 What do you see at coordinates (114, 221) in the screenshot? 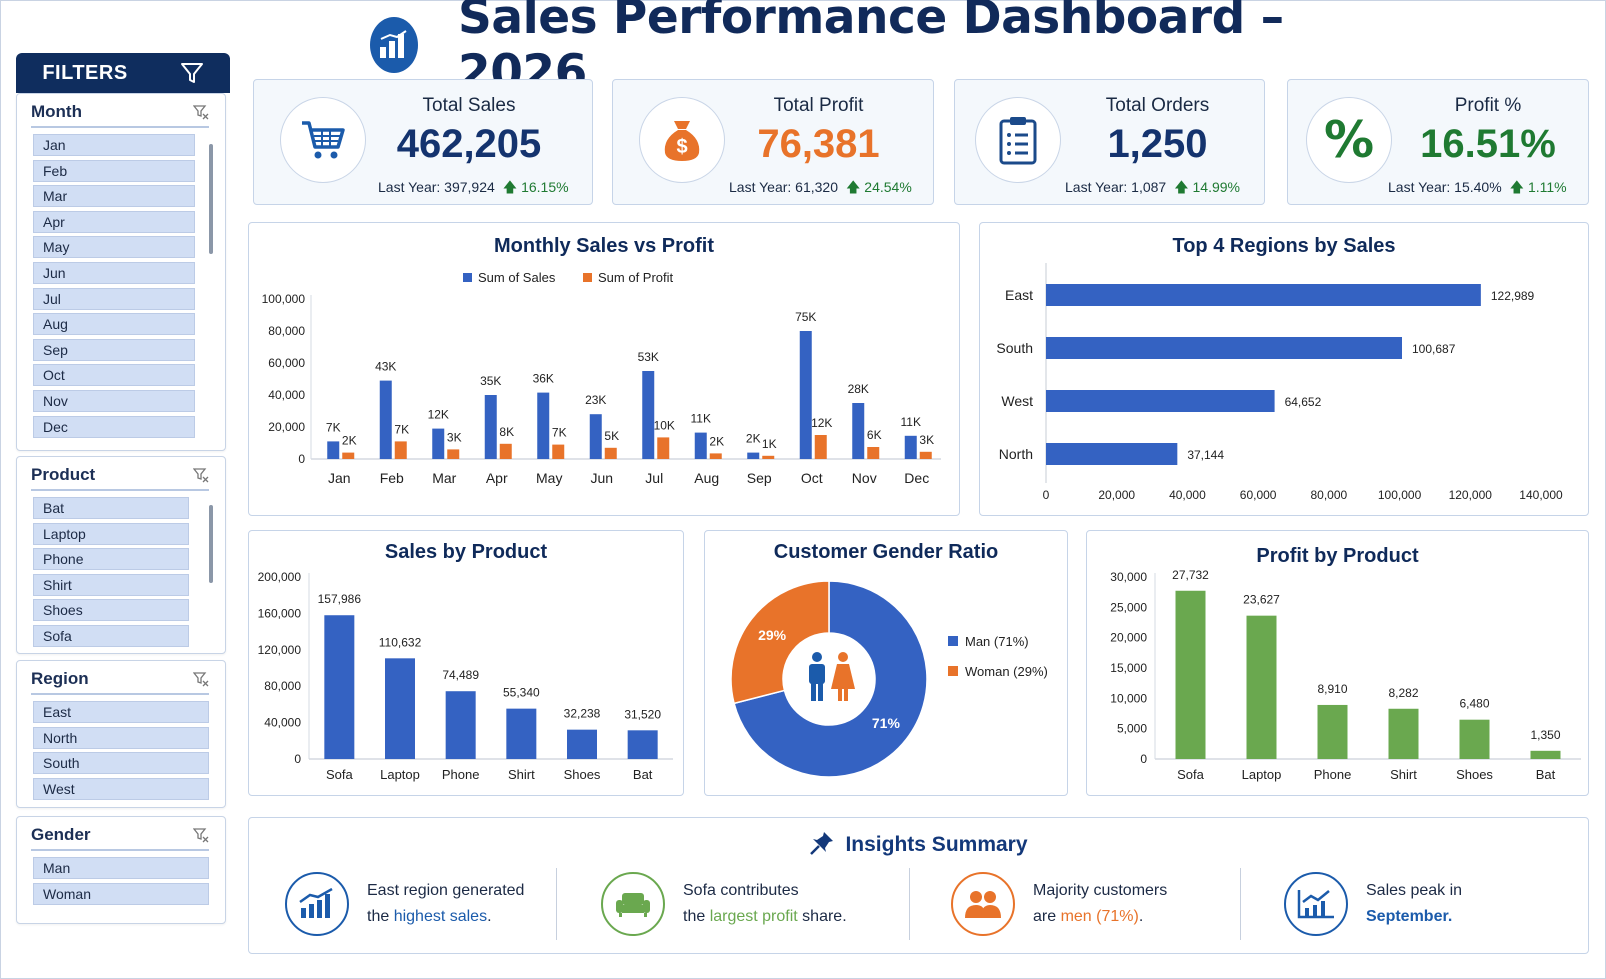
I see `filter-item-apr: Apr` at bounding box center [114, 221].